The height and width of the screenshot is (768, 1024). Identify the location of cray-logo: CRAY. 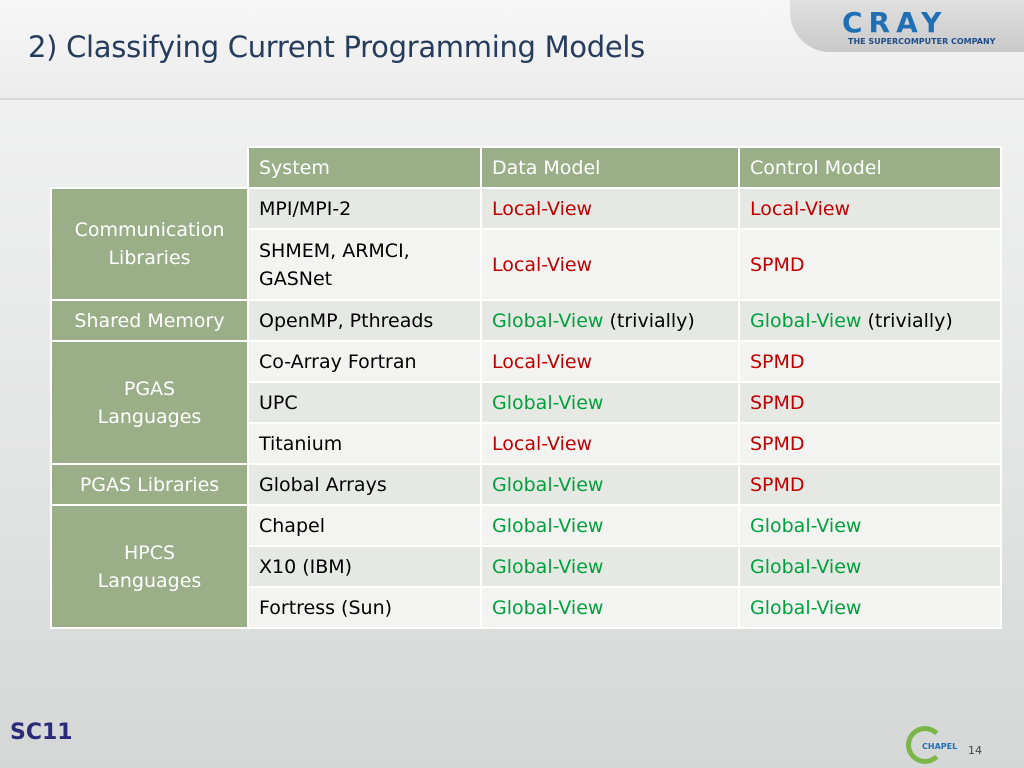
(895, 22).